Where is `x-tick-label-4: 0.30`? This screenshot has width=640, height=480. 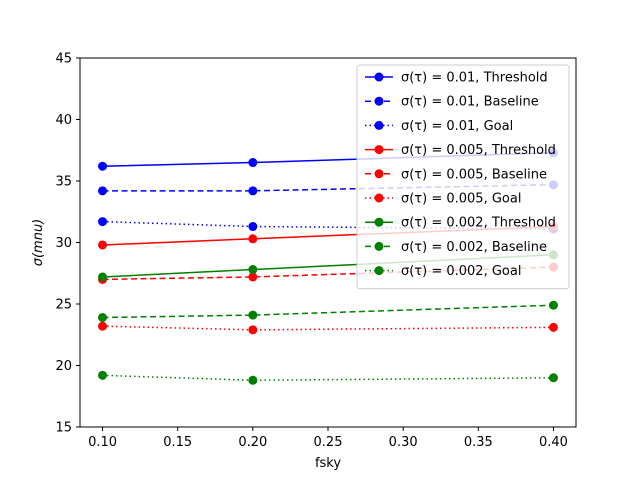
x-tick-label-4: 0.30 is located at coordinates (403, 442).